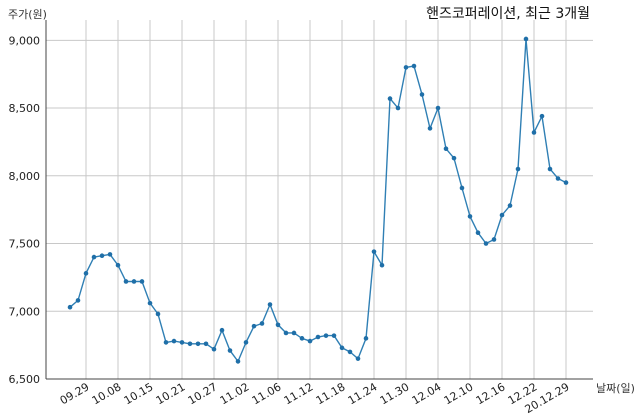 Image resolution: width=640 pixels, height=419 pixels. Describe the element at coordinates (171, 393) in the screenshot. I see `x-tick-label: 10.21` at that location.